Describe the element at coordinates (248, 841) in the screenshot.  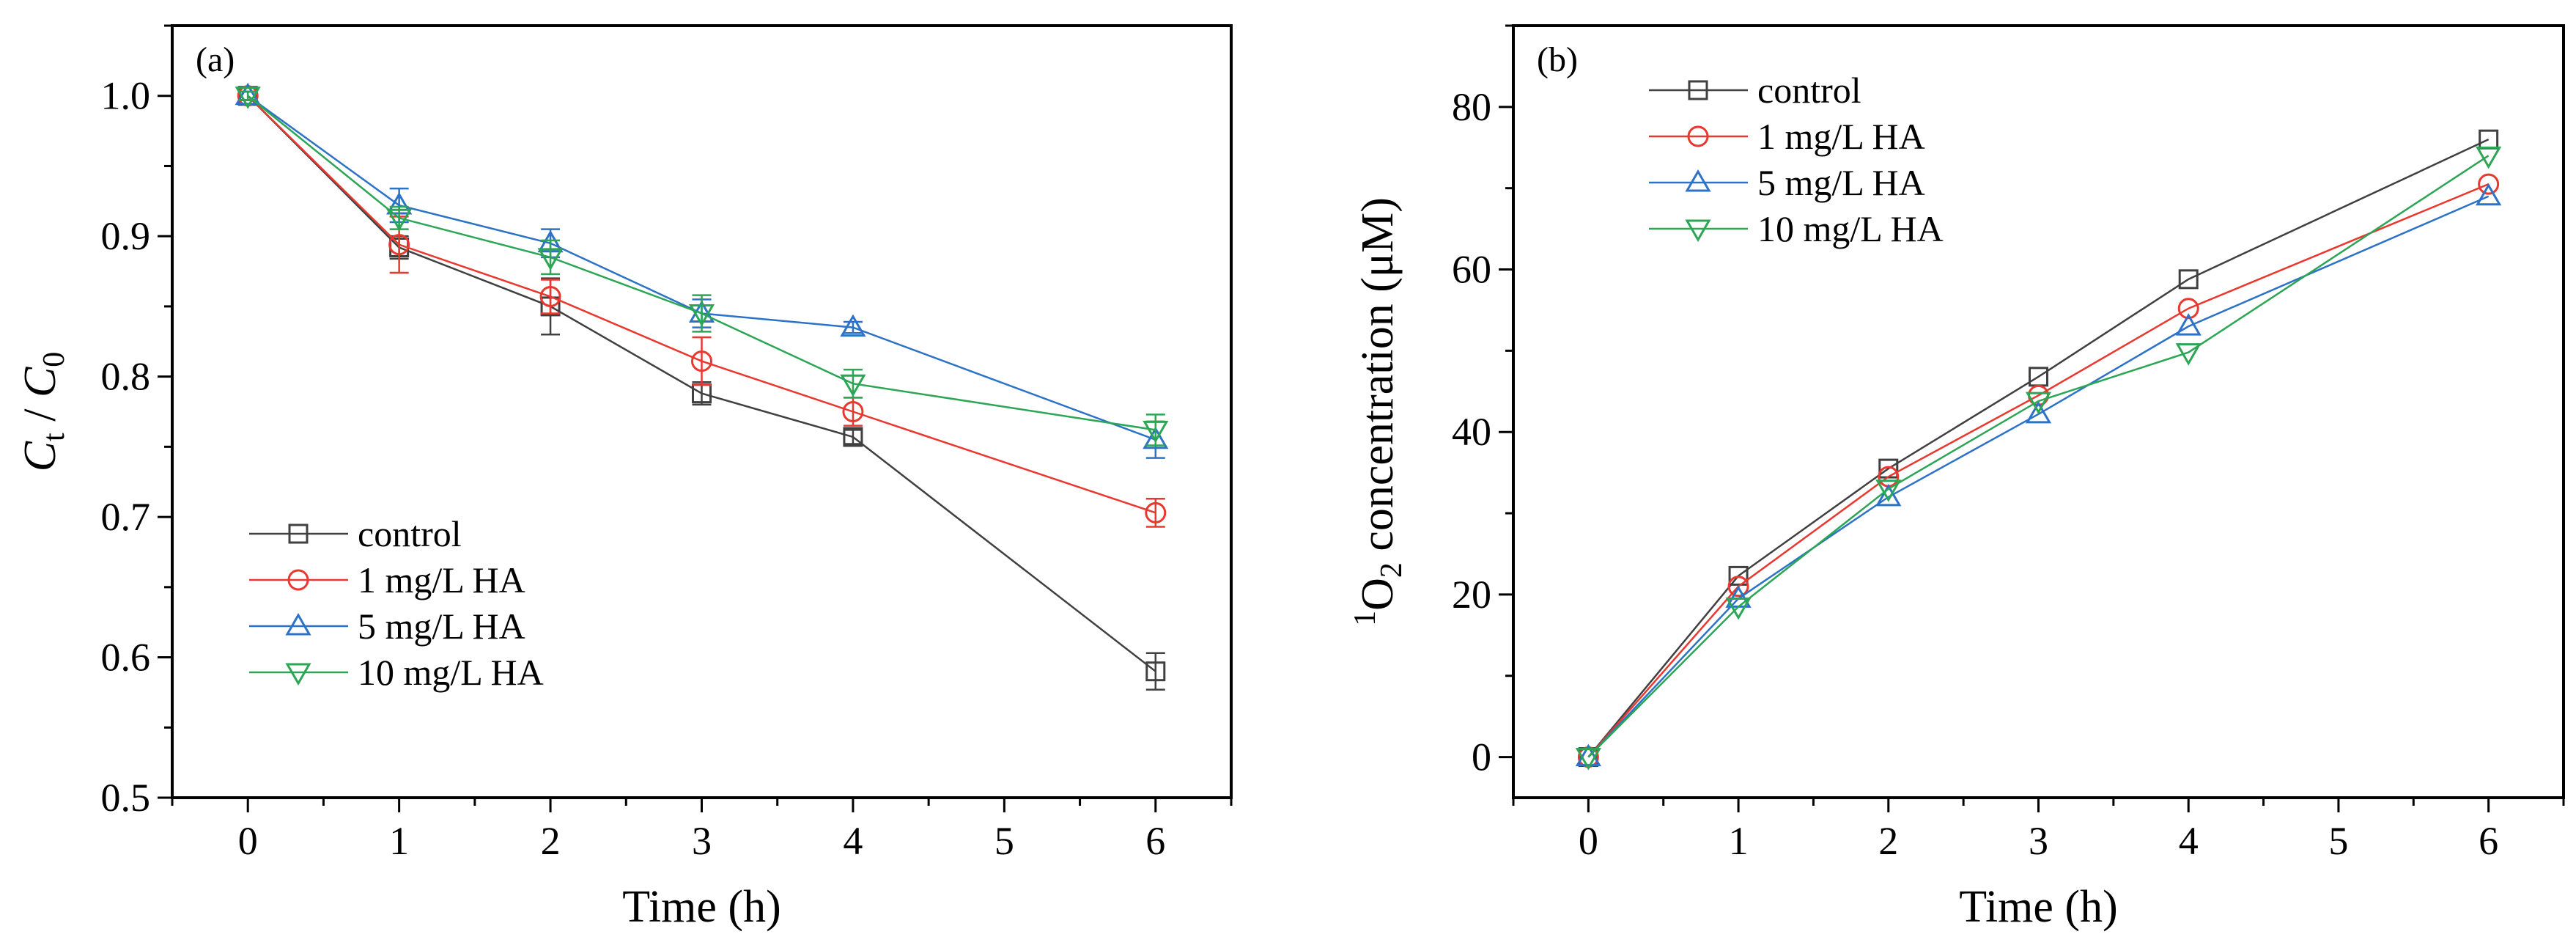
I see `panel-a-x-tick-label: 0` at that location.